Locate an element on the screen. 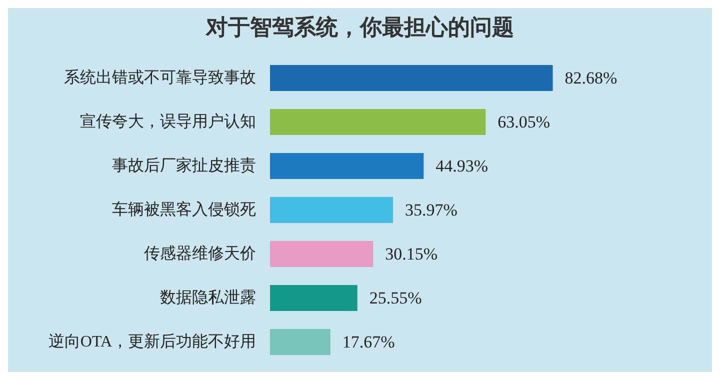  y-tick-label: 宣传夸大，误导用户认知 is located at coordinates (168, 121).